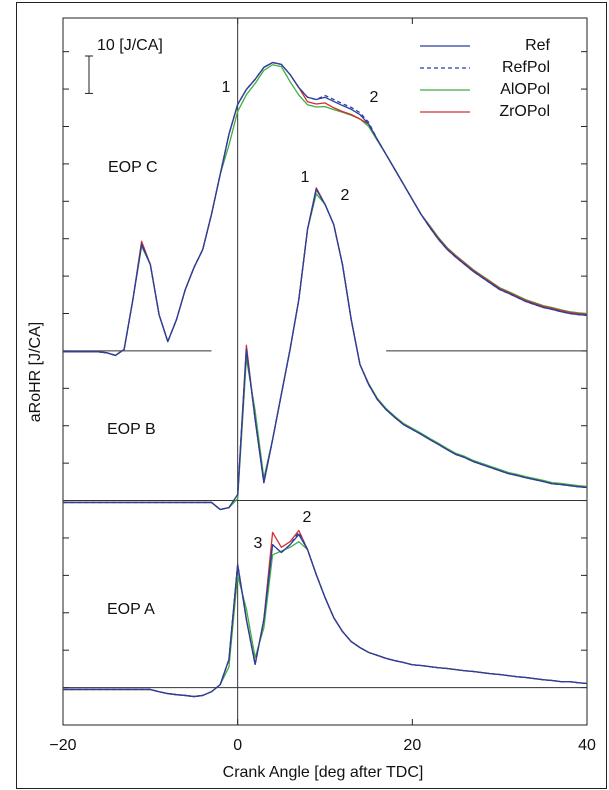 This screenshot has height=790, width=609. I want to click on scale-bar-label: 10 [J/CA], so click(130, 45).